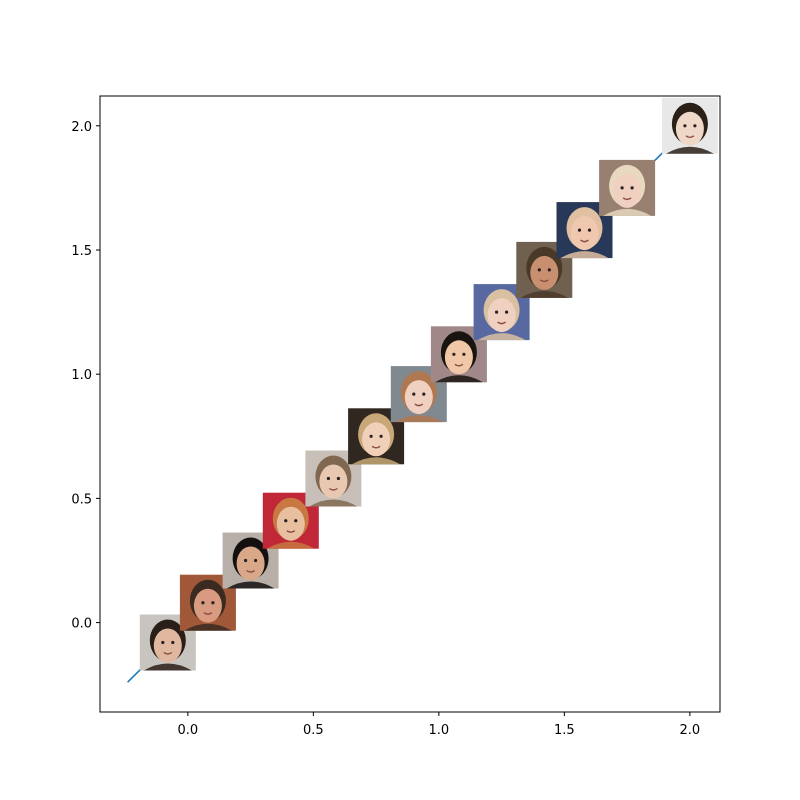 The height and width of the screenshot is (800, 800). I want to click on y-tick-label: 1.5, so click(81, 251).